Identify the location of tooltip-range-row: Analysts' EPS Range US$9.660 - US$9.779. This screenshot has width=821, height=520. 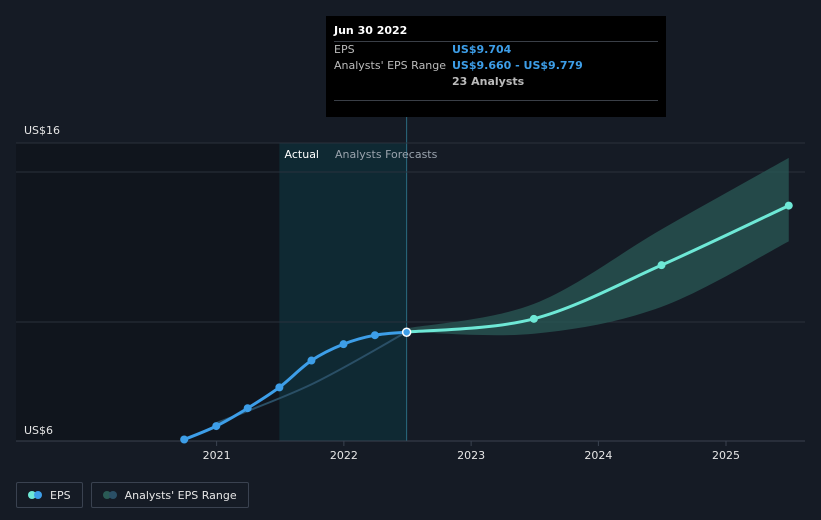
(496, 66).